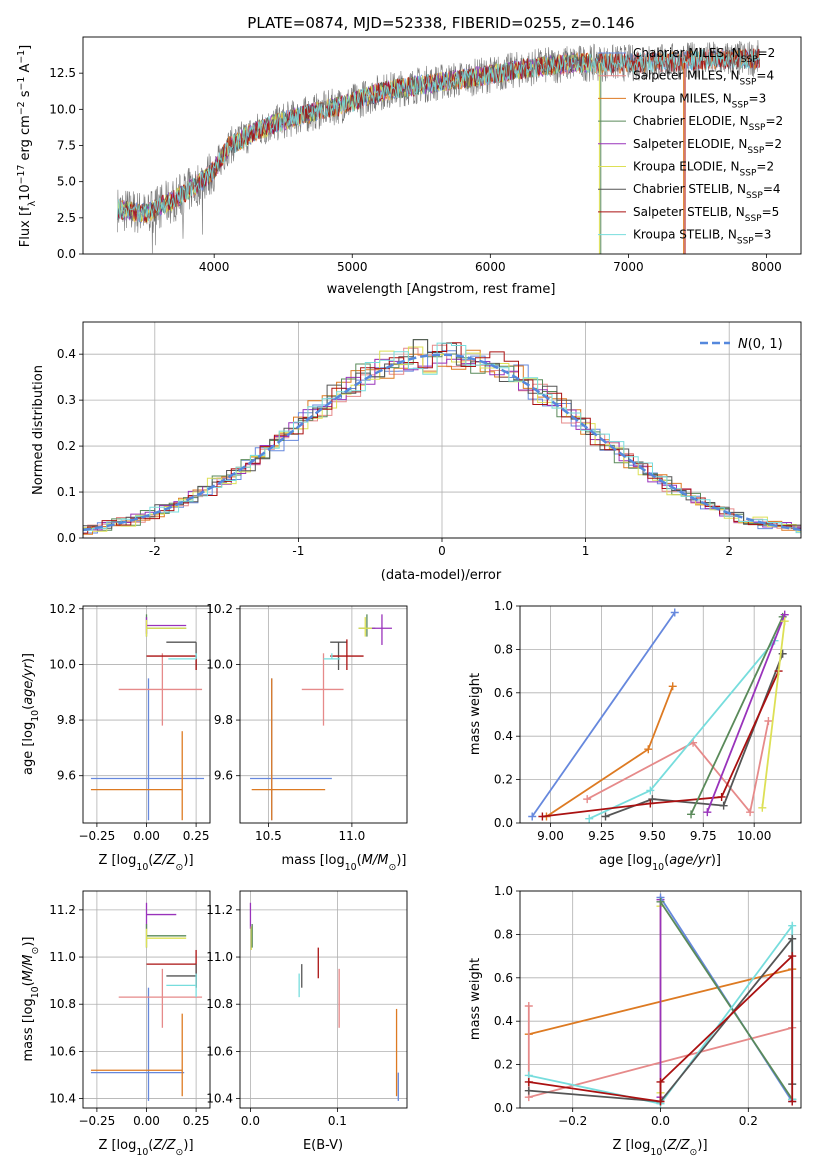 This screenshot has height=1170, width=819. I want to click on mass_vs_Z-axes: −0.25 0.00 0.25 10.4 10.6 10.8 11.0 11.2, so click(129, 1009).